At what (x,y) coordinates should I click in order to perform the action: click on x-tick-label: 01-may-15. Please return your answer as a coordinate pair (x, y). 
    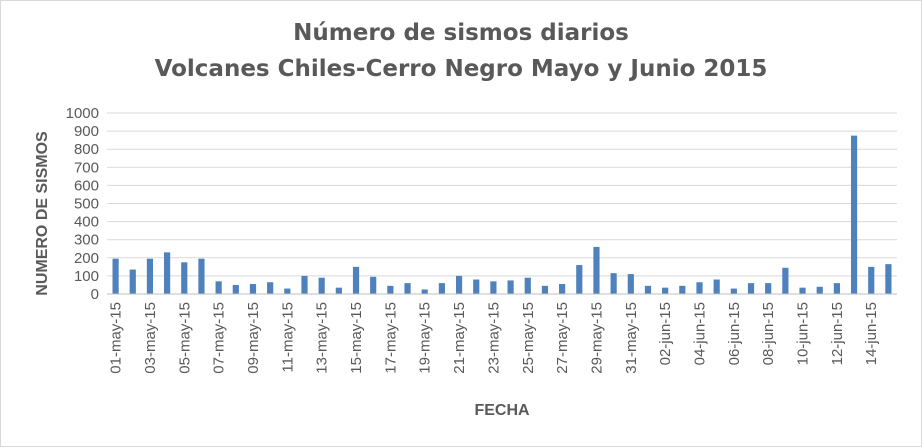
    Looking at the image, I should click on (116, 338).